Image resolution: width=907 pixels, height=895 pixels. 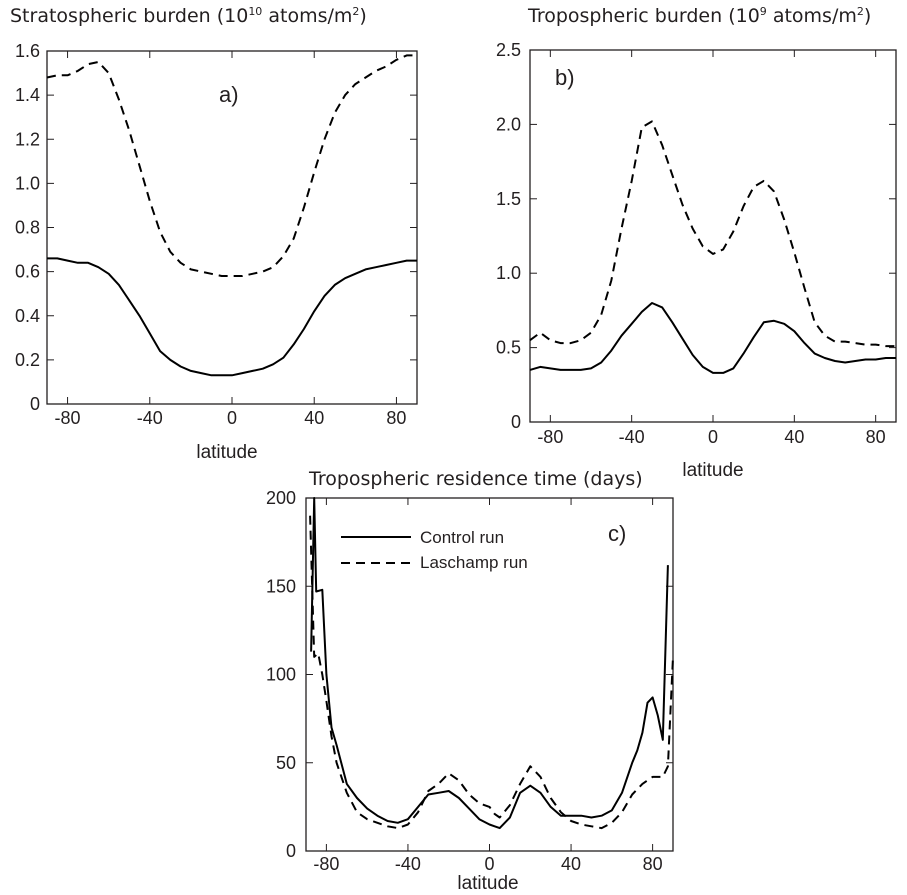 What do you see at coordinates (281, 675) in the screenshot?
I see `y-tick-label: 100` at bounding box center [281, 675].